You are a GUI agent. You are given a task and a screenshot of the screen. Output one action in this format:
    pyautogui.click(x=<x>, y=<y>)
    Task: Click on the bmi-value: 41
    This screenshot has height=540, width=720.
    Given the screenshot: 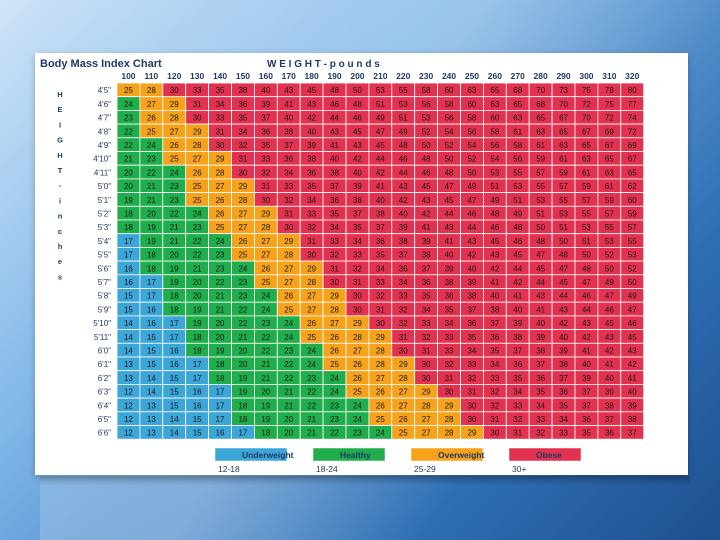 What is the action you would take?
    pyautogui.click(x=380, y=186)
    